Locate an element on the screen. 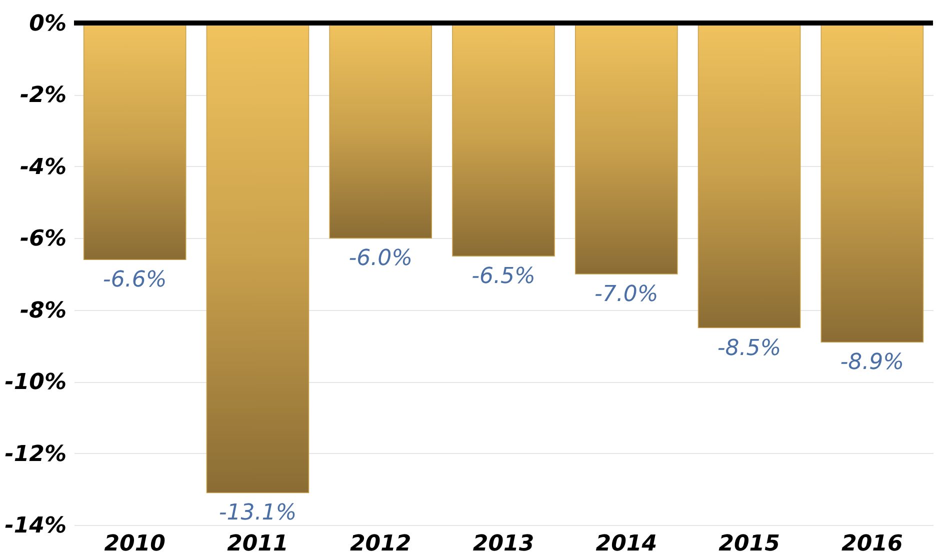 This screenshot has width=940, height=560. y-tick-label: -2% is located at coordinates (43, 95).